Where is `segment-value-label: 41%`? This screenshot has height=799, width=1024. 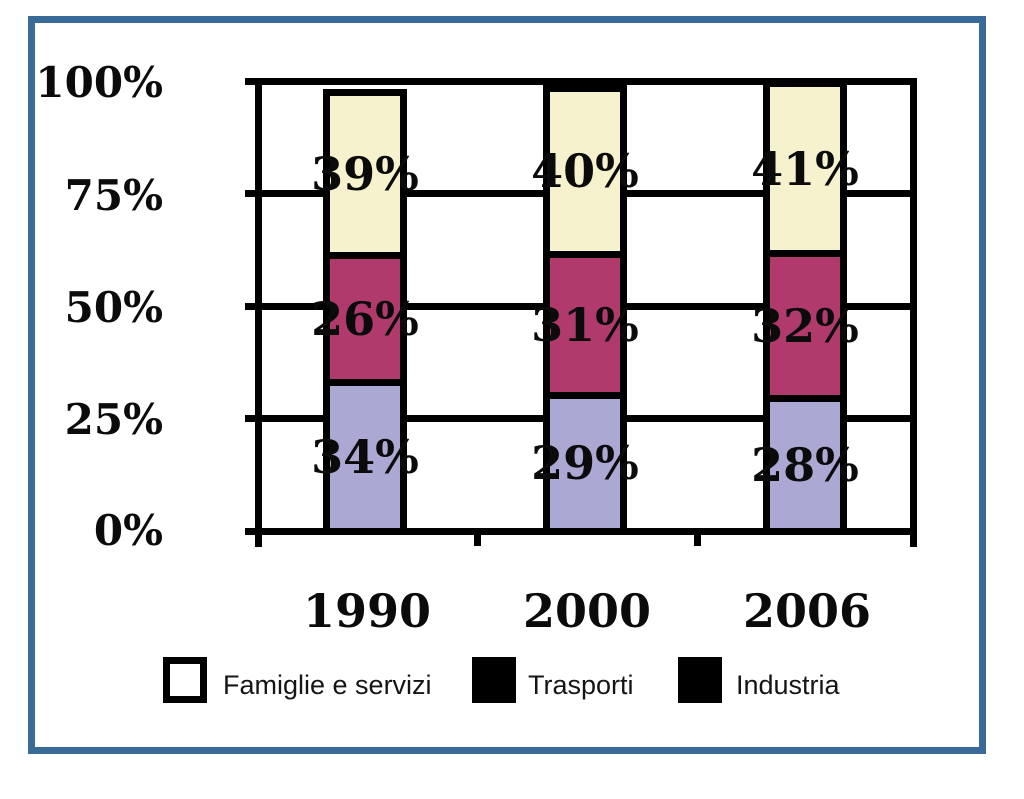
segment-value-label: 41% is located at coordinates (805, 168).